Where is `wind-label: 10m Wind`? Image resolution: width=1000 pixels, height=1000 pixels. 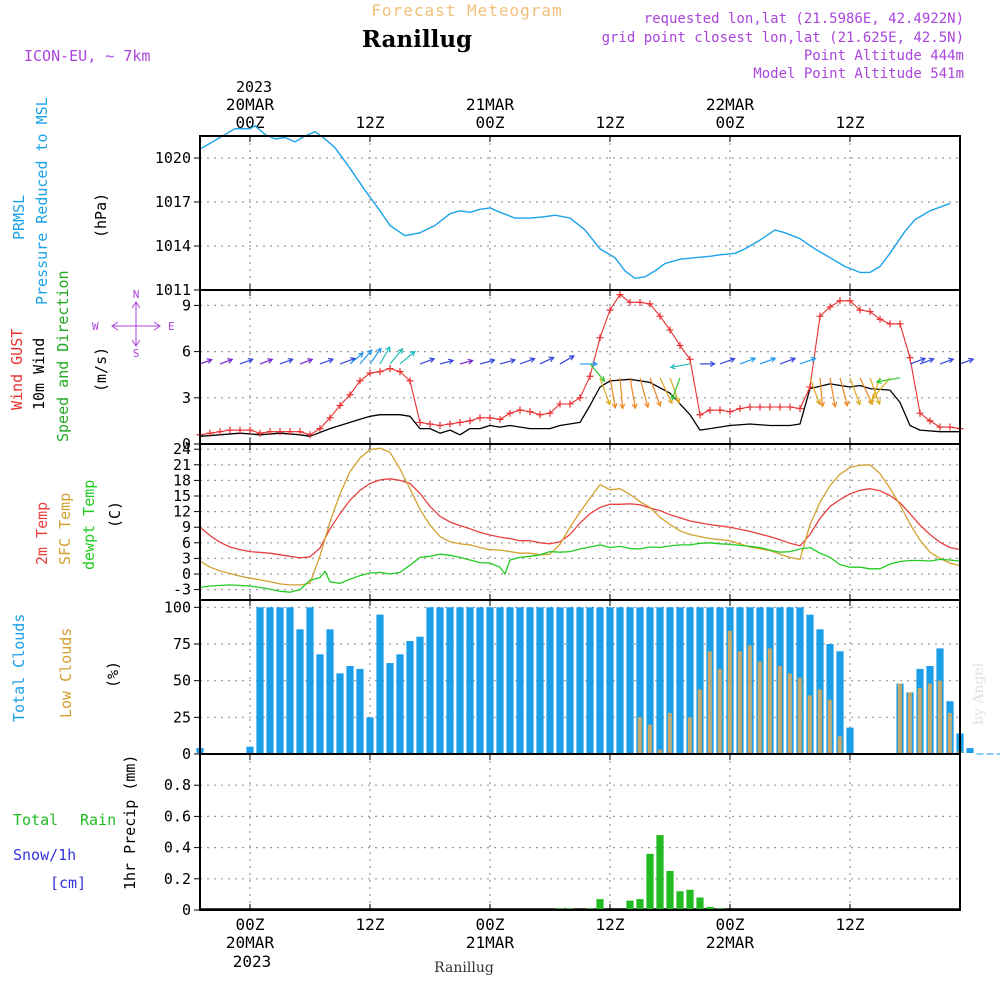
wind-label: 10m Wind is located at coordinates (39, 374).